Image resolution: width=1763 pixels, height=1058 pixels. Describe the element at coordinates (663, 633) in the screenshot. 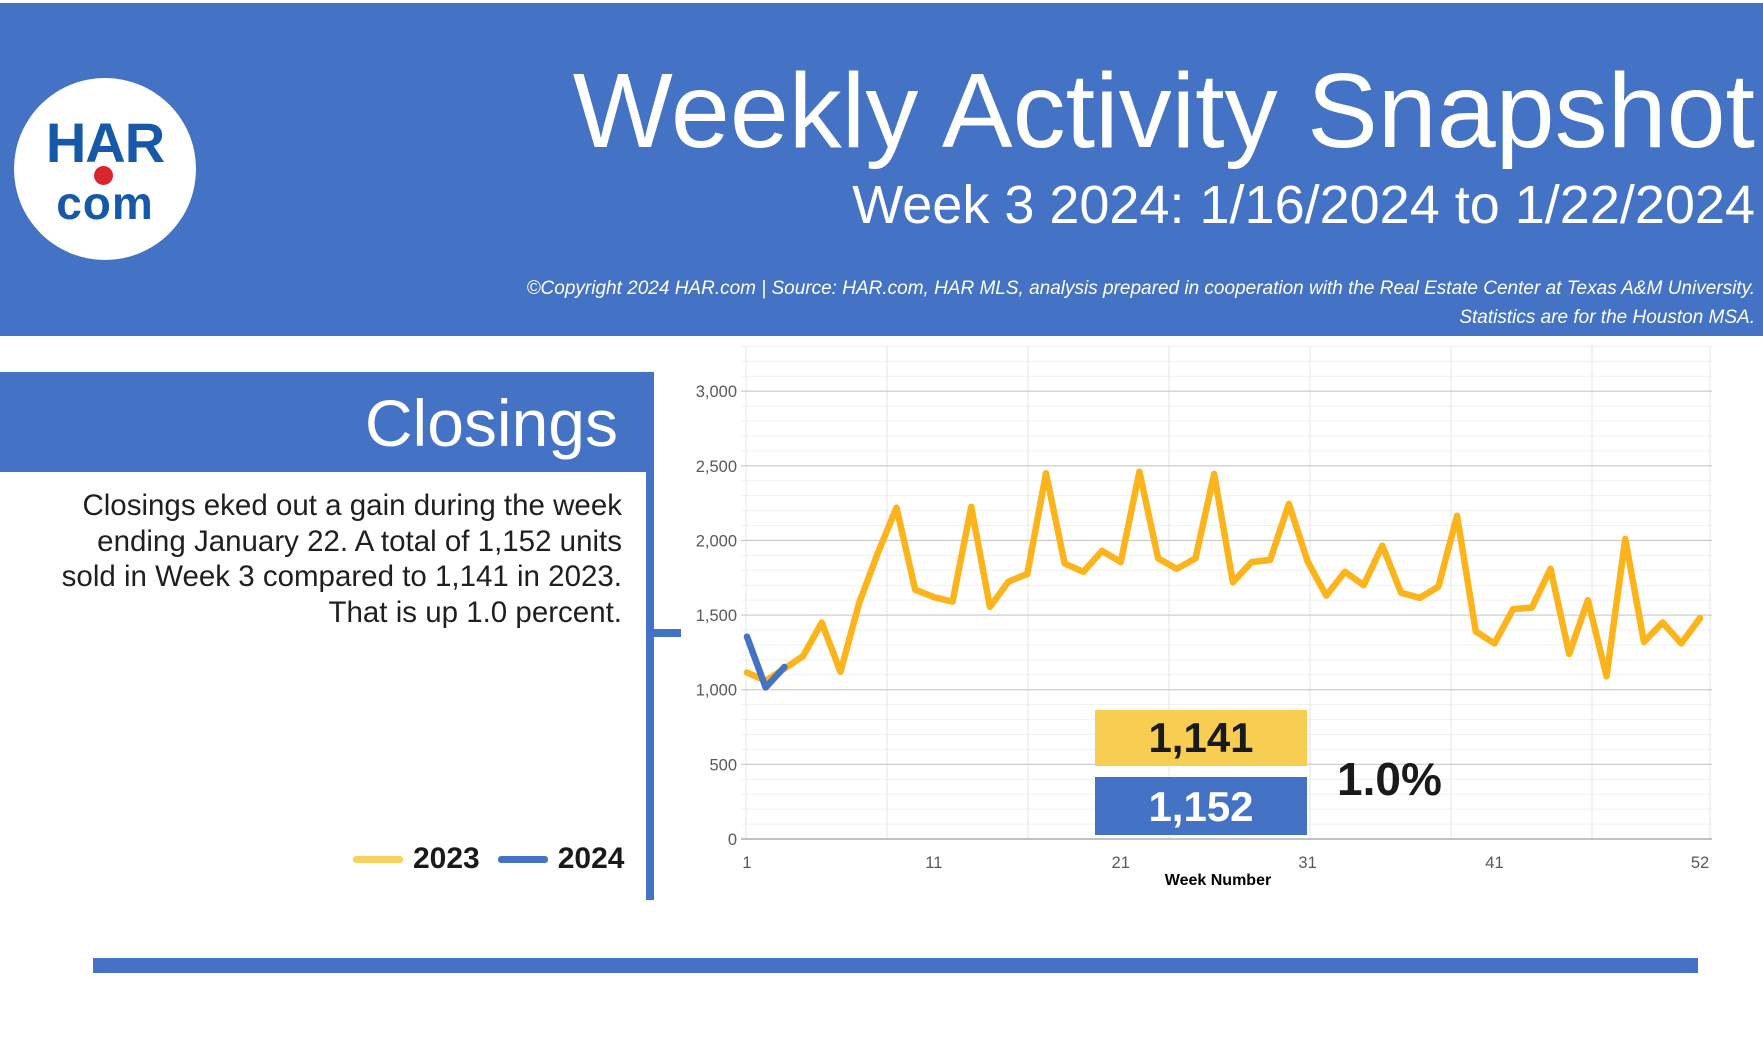

I see `section-divider-tick` at that location.